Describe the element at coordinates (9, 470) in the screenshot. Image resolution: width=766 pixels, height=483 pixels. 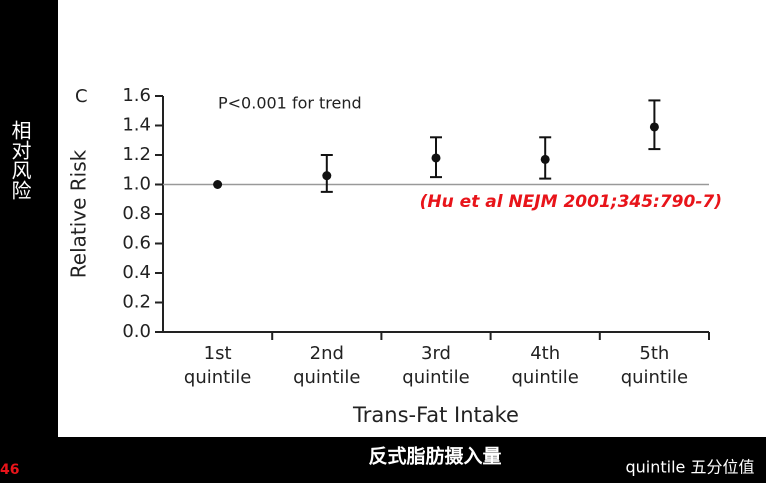
I see `slide-number: 46` at that location.